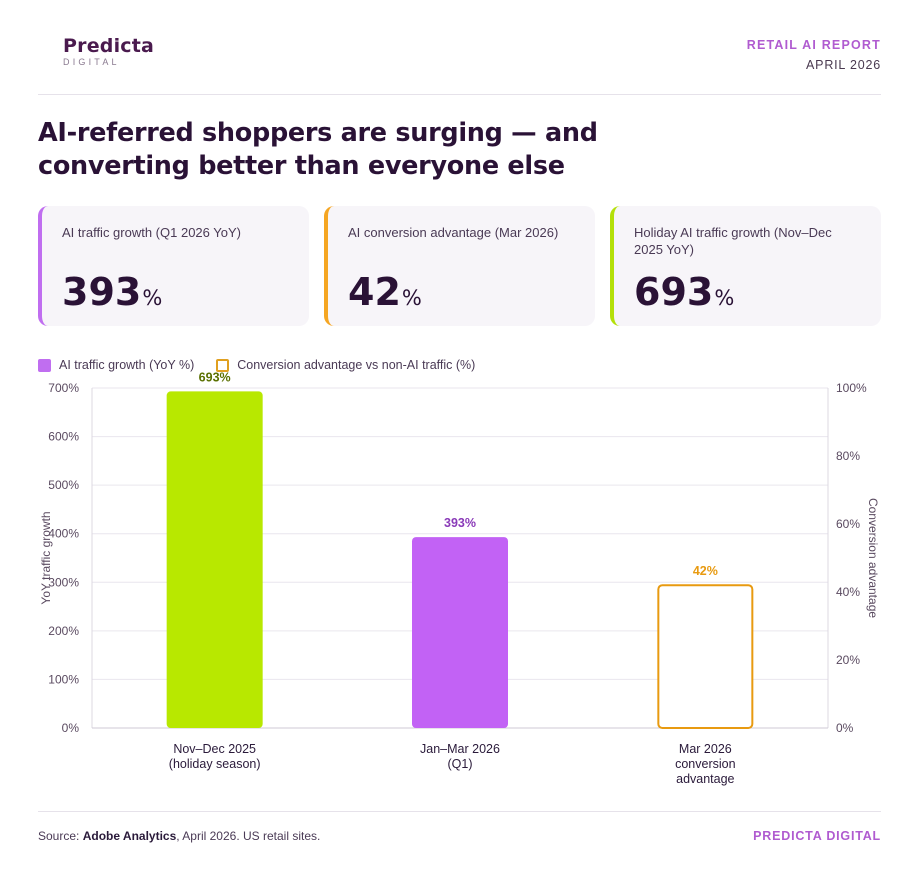 This screenshot has height=873, width=905. Describe the element at coordinates (851, 388) in the screenshot. I see `y-right-tick-label: 100%` at that location.